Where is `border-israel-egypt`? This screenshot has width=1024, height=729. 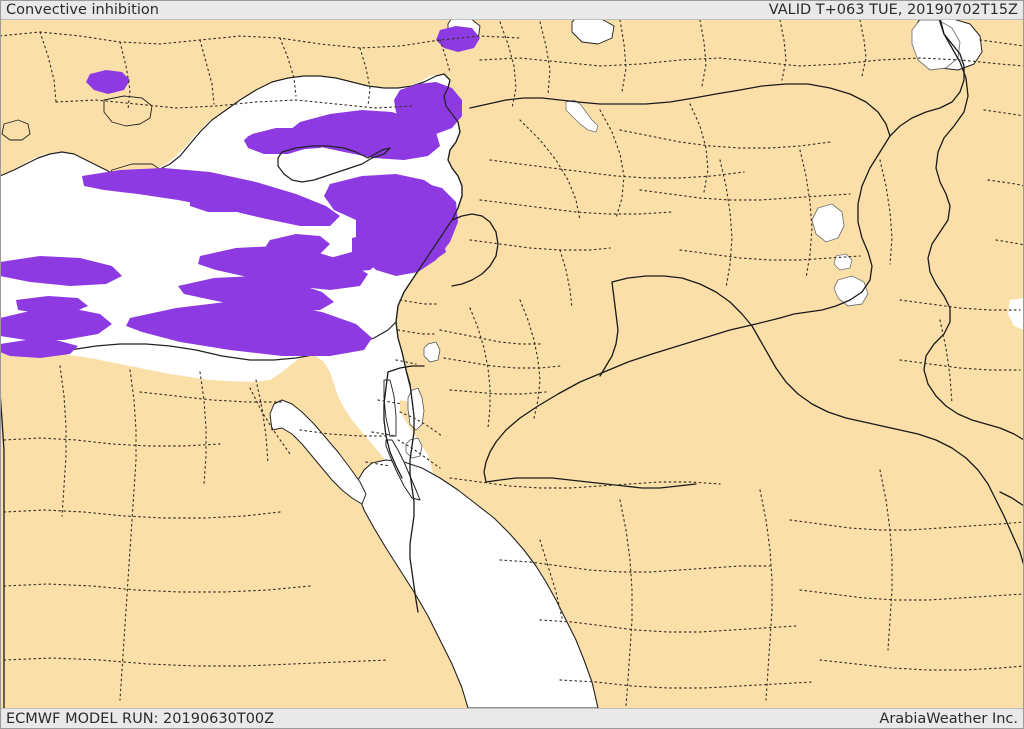
border-israel-egypt is located at coordinates (393, 425).